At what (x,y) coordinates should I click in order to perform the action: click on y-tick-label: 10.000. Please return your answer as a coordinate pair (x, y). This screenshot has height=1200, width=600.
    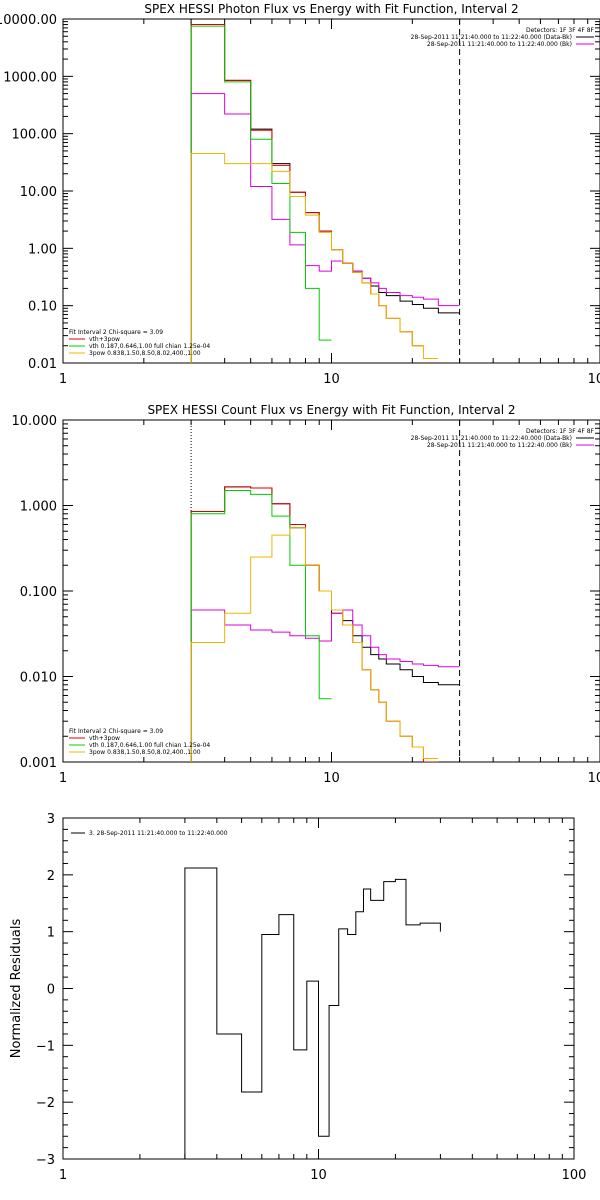
    Looking at the image, I should click on (35, 421).